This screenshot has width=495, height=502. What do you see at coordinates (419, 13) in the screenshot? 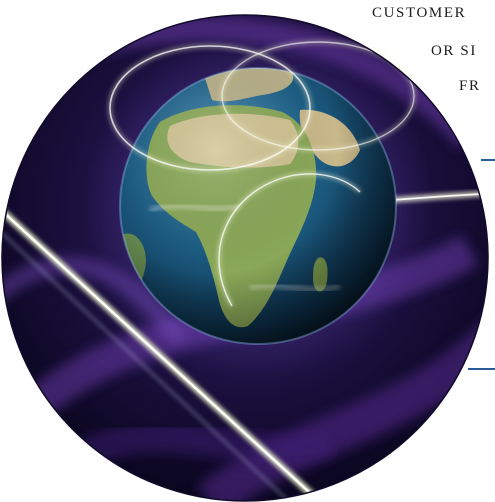
I see `caption-line-customer: CUSTOMER` at bounding box center [419, 13].